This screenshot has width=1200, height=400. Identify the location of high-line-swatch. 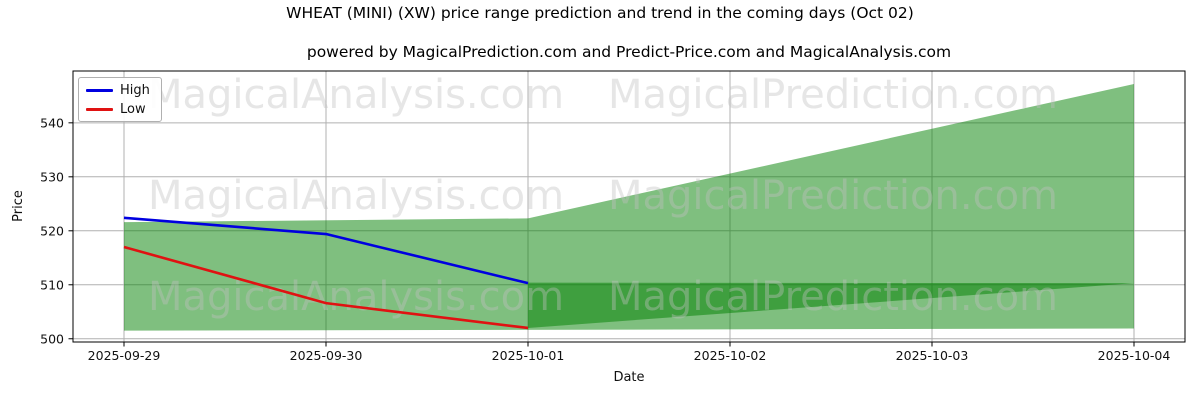
(99, 90).